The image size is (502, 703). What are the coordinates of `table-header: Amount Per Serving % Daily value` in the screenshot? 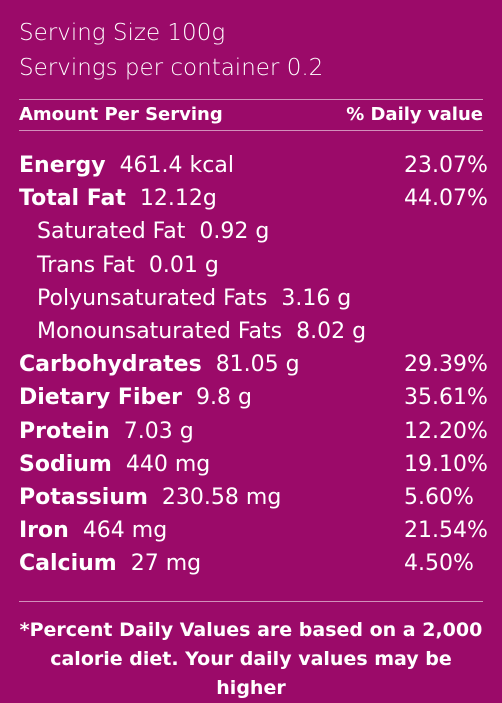 It's located at (251, 115).